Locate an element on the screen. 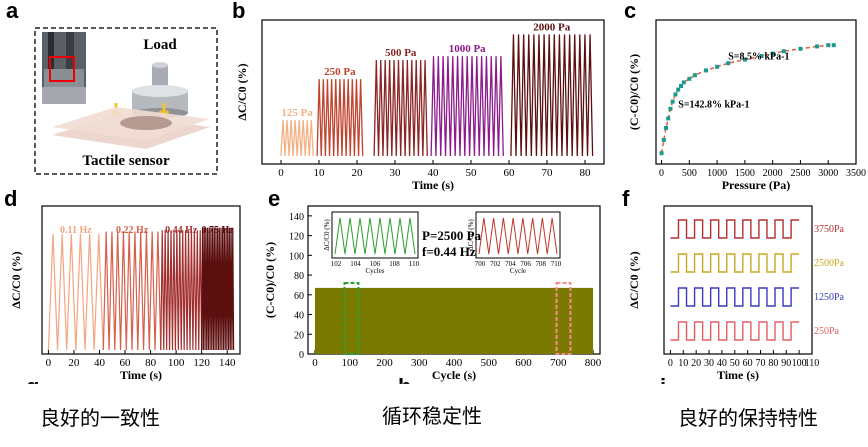 This screenshot has width=868, height=447. load-cylinder is located at coordinates (160, 90).